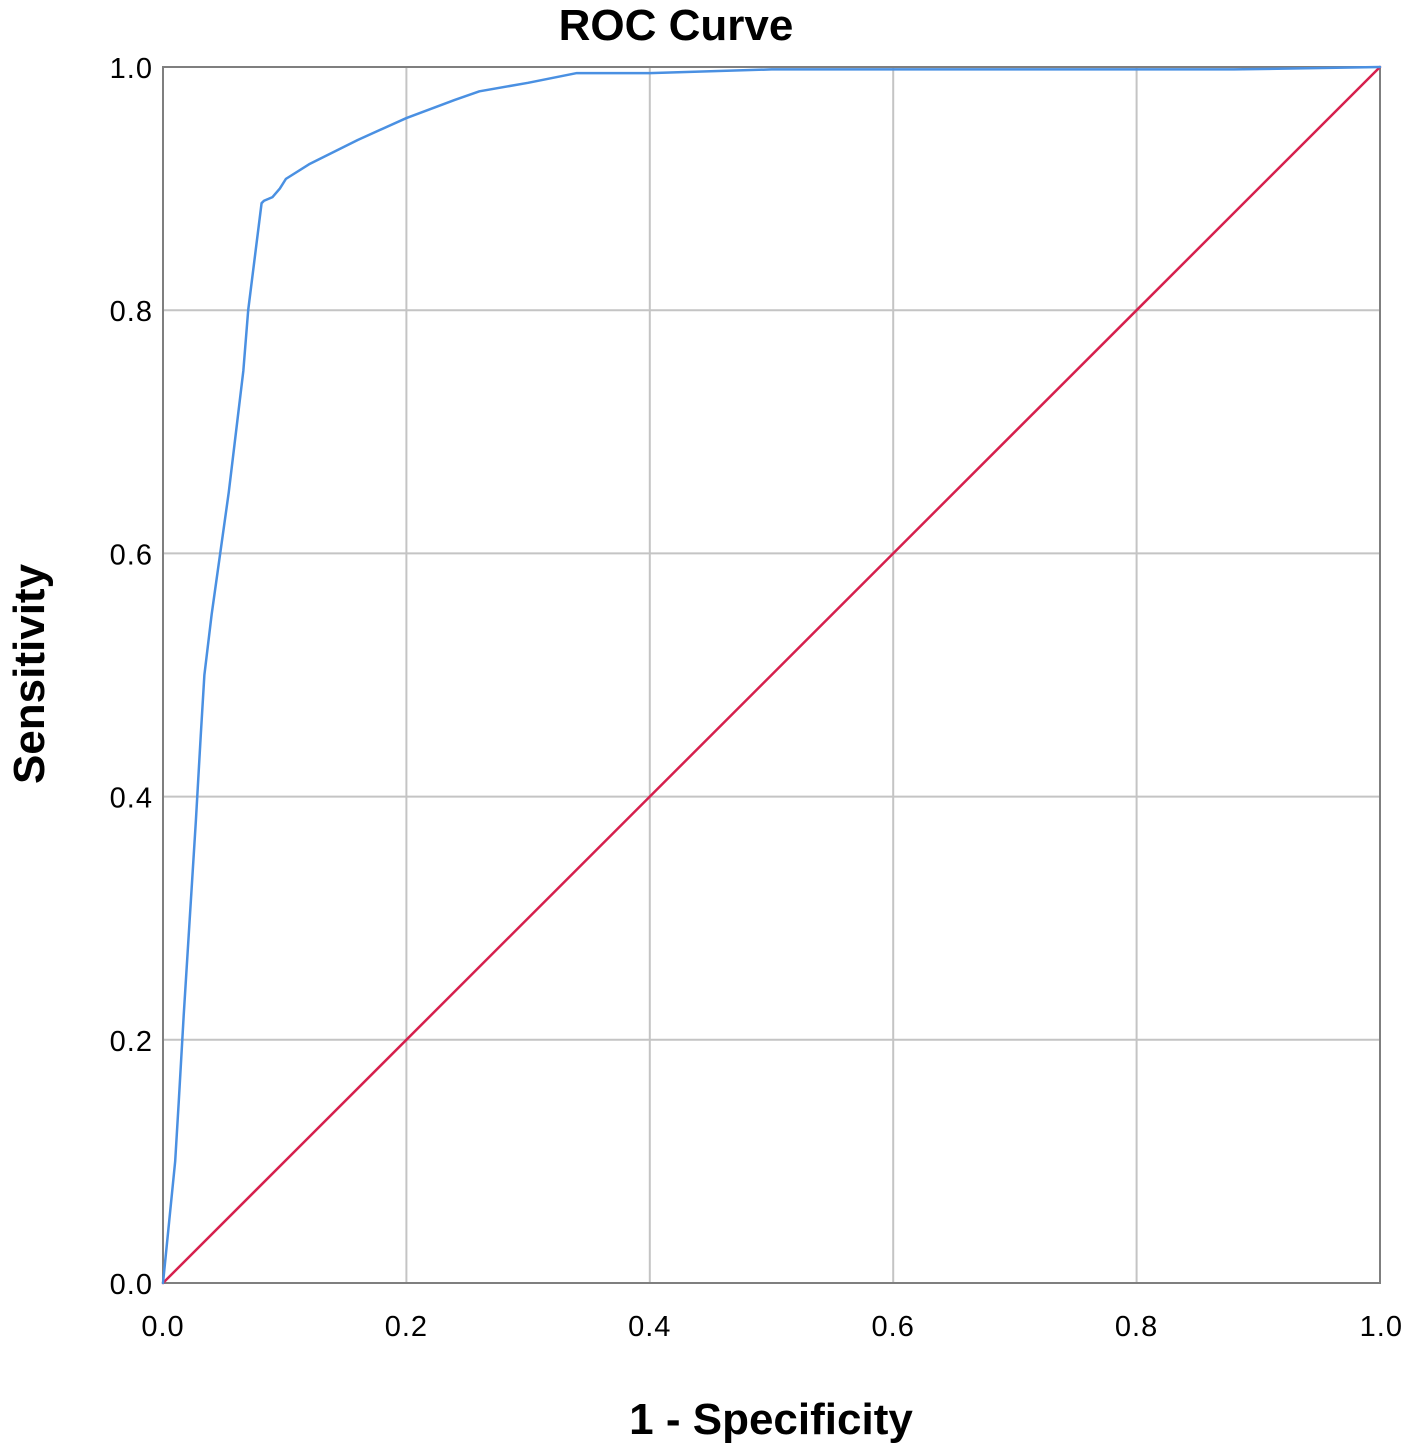 The height and width of the screenshot is (1452, 1405). Describe the element at coordinates (131, 312) in the screenshot. I see `y-tick-label: 0.8` at that location.